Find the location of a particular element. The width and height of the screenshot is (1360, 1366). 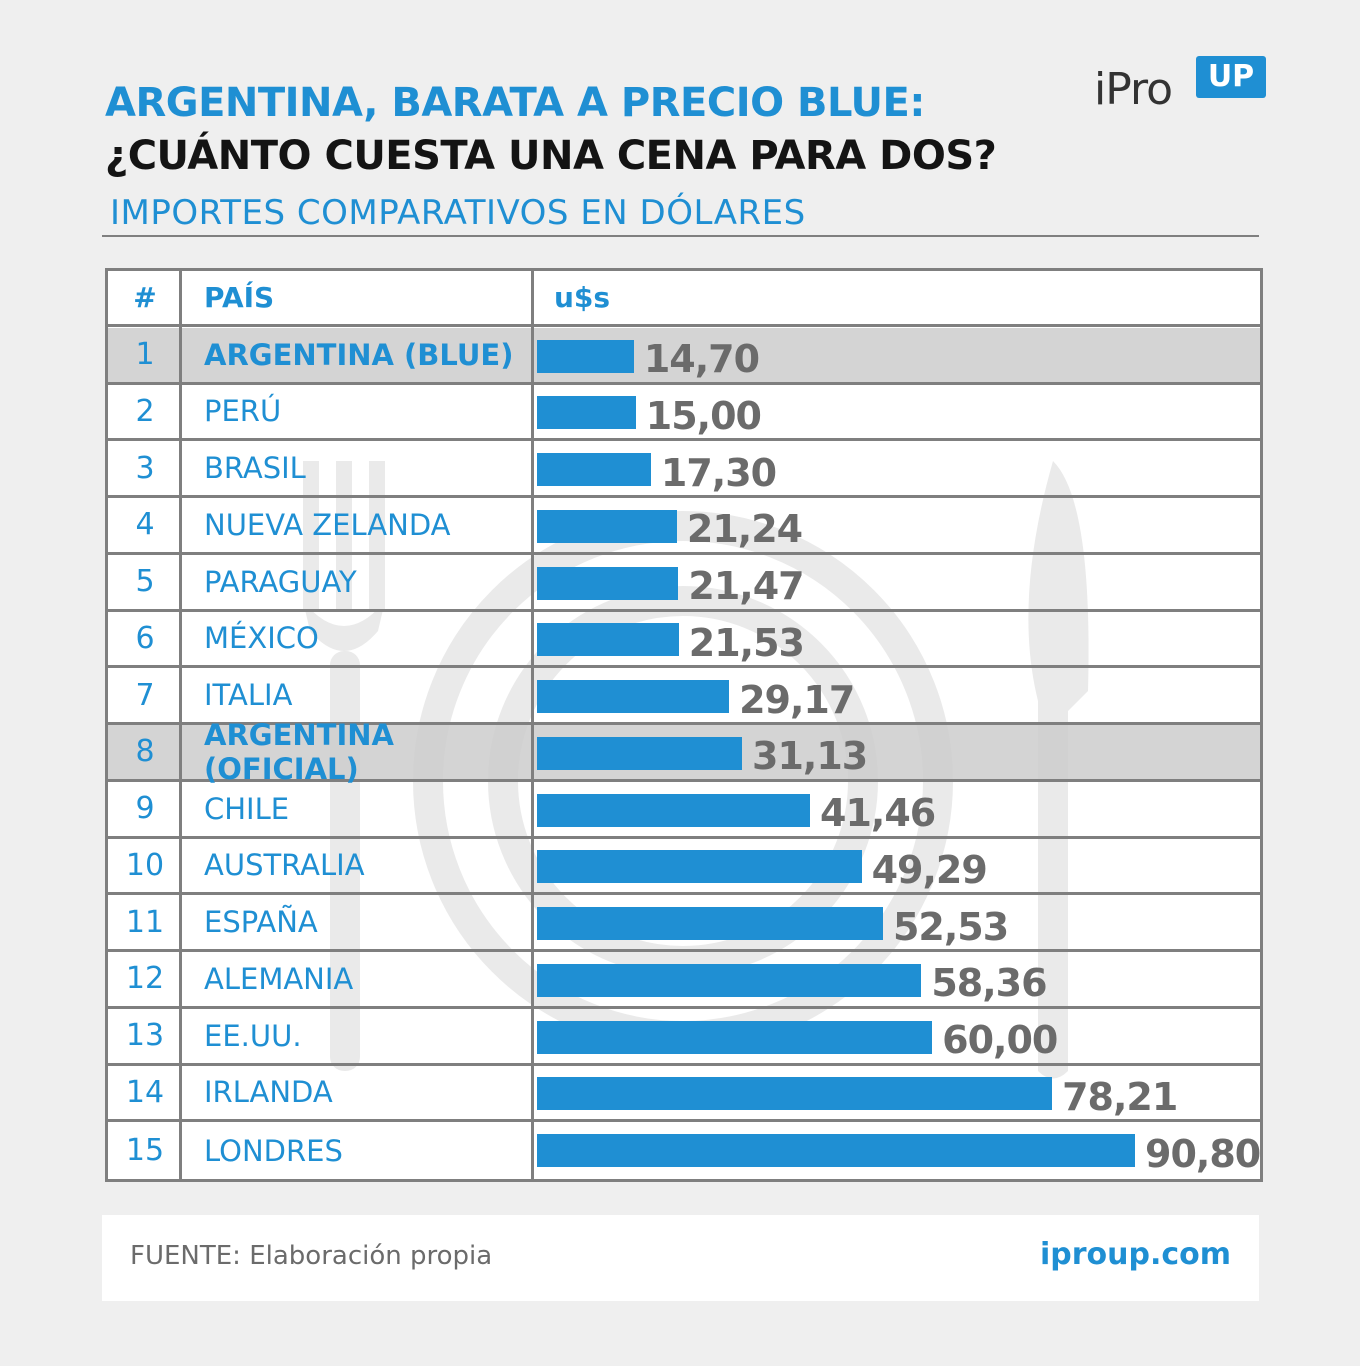

table-row: 4 NUEVA ZELANDA 21,24 is located at coordinates (684, 526).